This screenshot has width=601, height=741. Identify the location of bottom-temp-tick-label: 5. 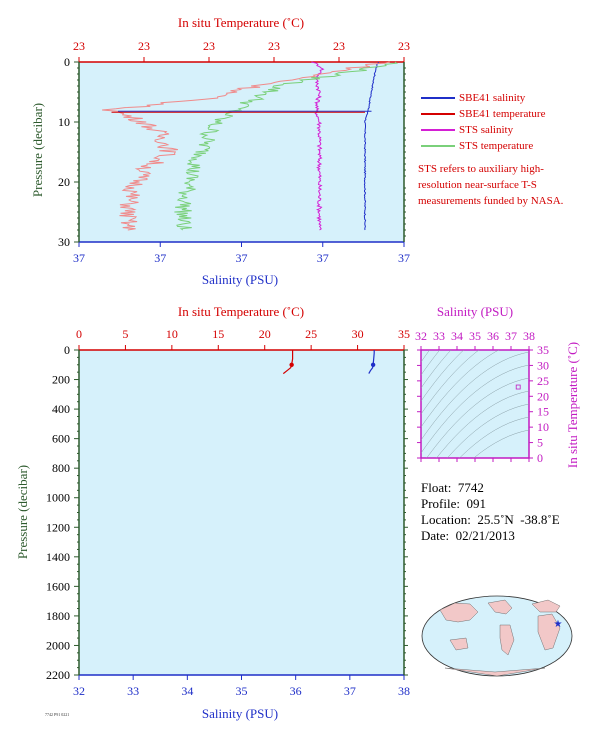
(125, 334).